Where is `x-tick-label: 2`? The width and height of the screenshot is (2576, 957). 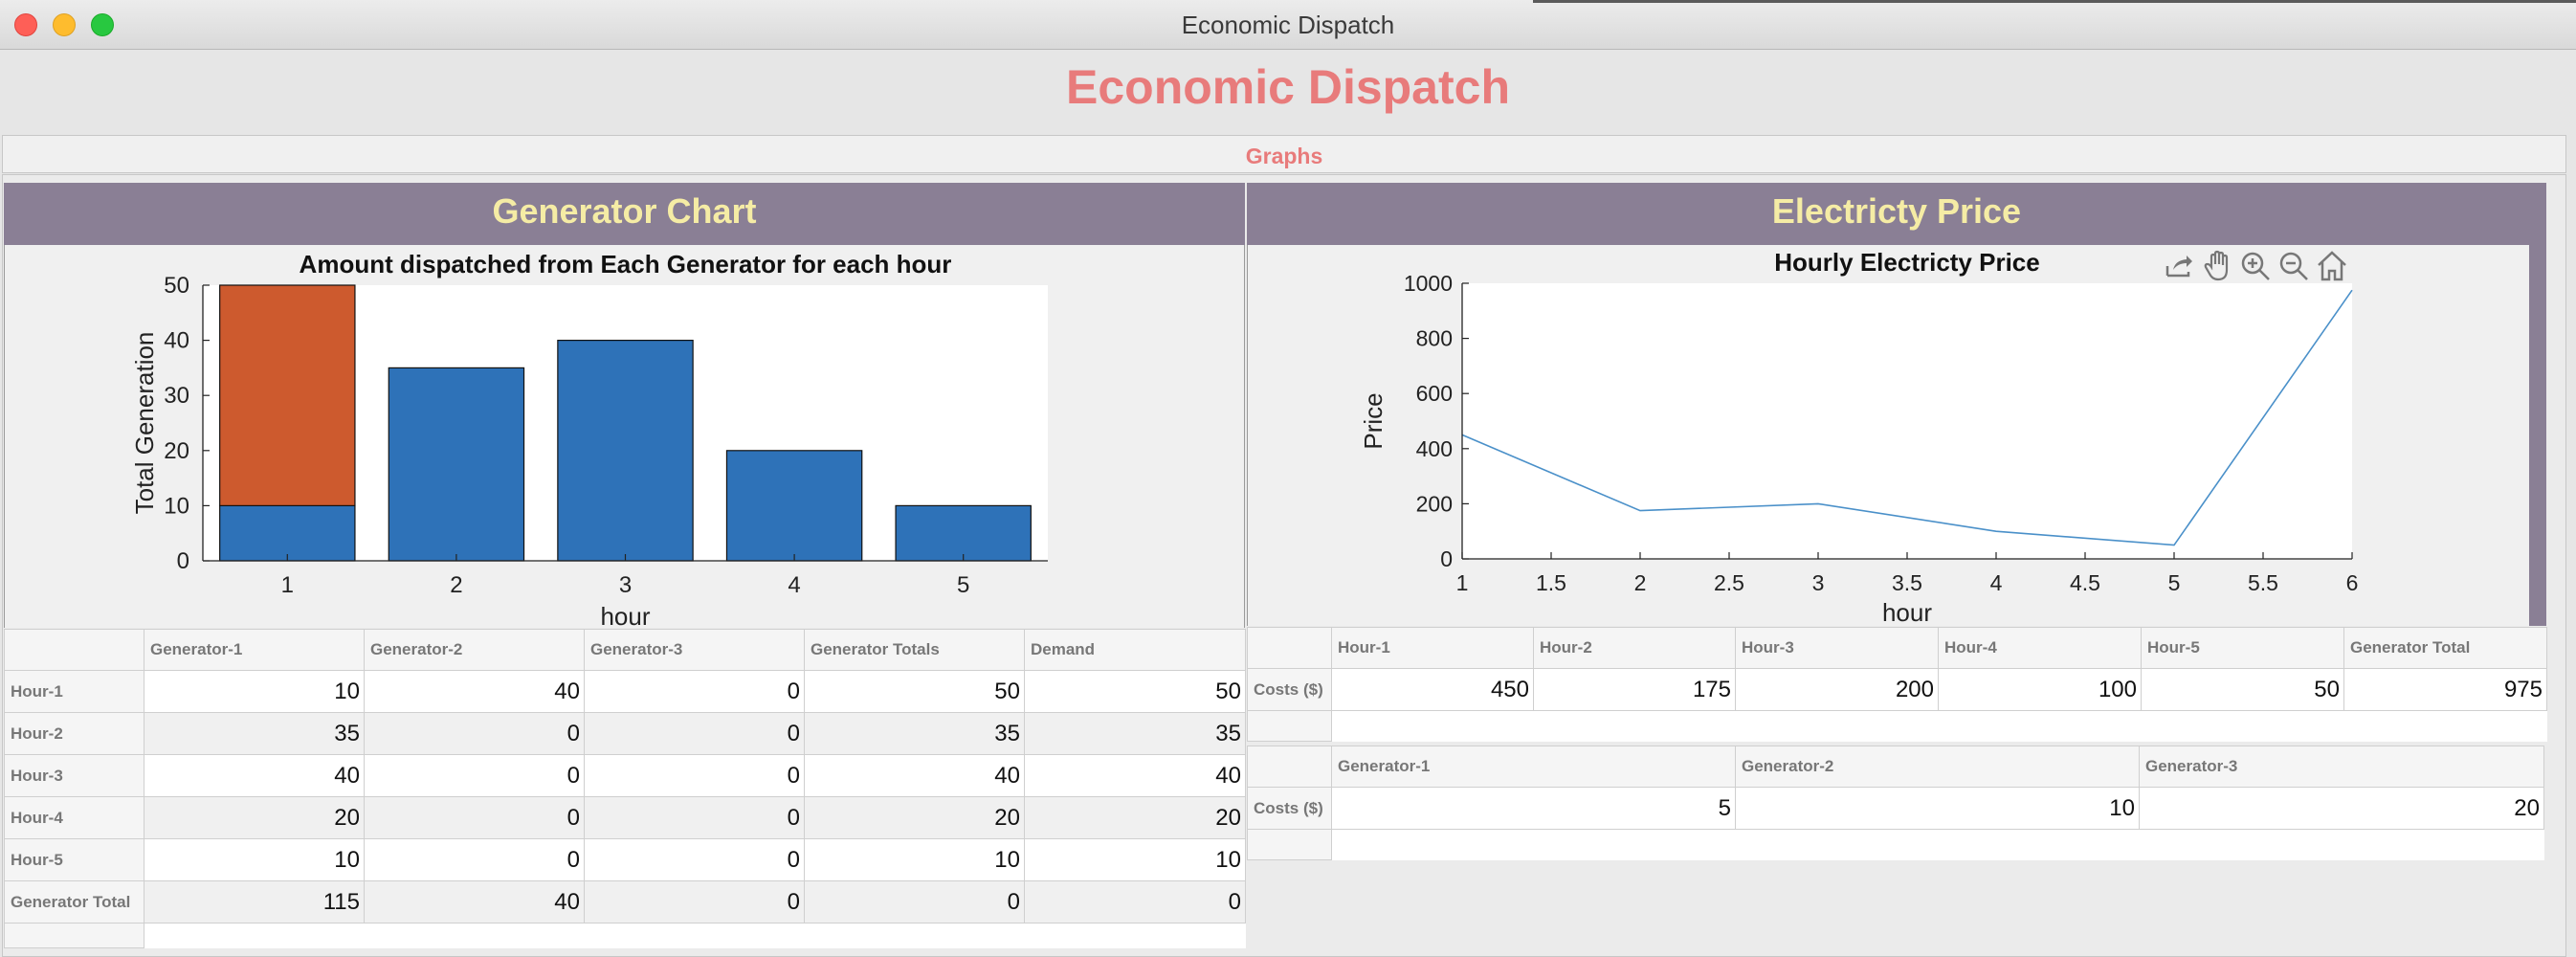
x-tick-label: 2 is located at coordinates (1640, 582).